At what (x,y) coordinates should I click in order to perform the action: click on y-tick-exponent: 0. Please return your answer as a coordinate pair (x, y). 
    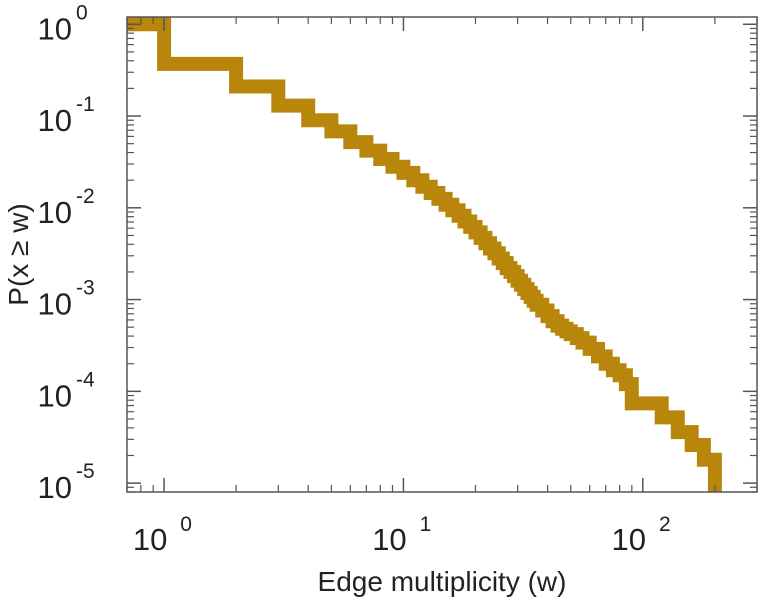
    Looking at the image, I should click on (82, 12).